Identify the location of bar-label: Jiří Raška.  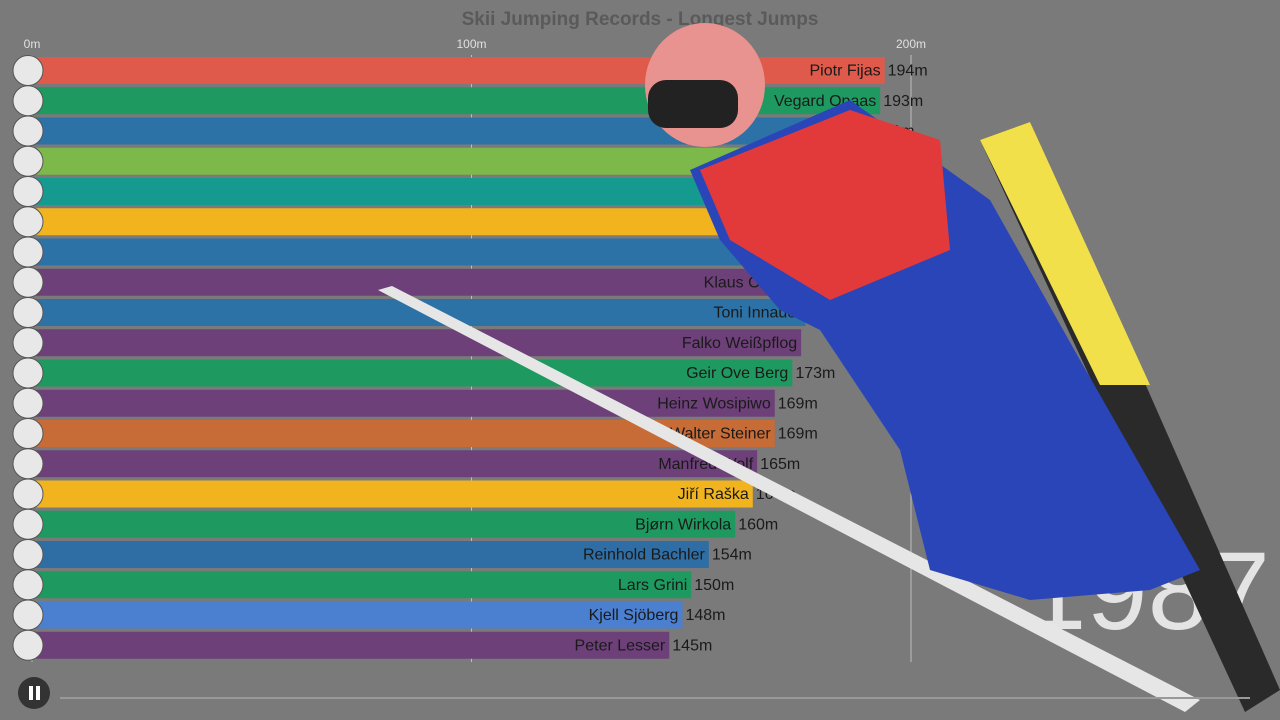
(713, 494).